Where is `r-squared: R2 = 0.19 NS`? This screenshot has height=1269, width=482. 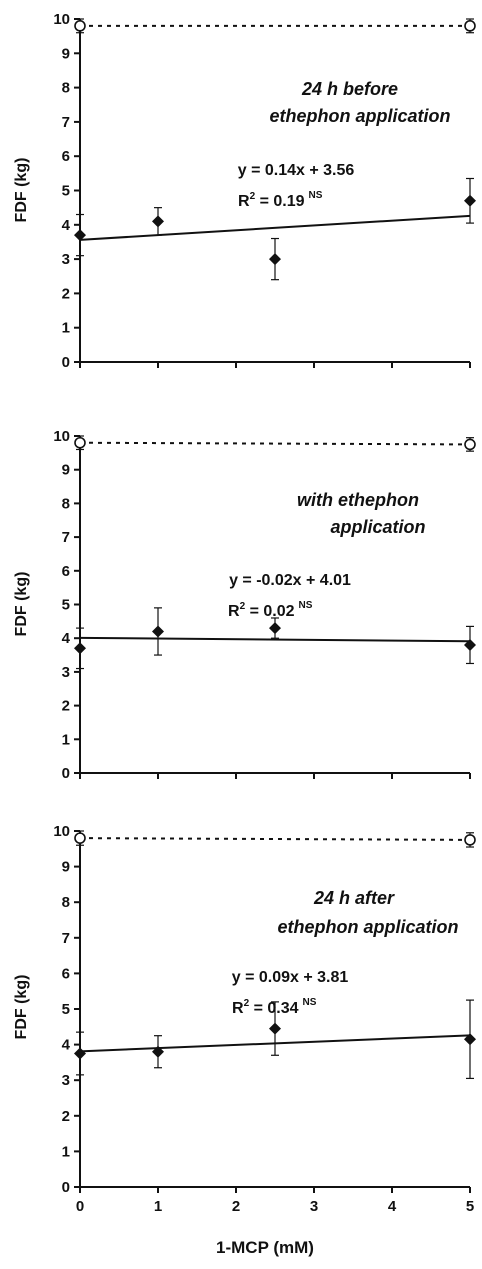 r-squared: R2 = 0.19 NS is located at coordinates (280, 200).